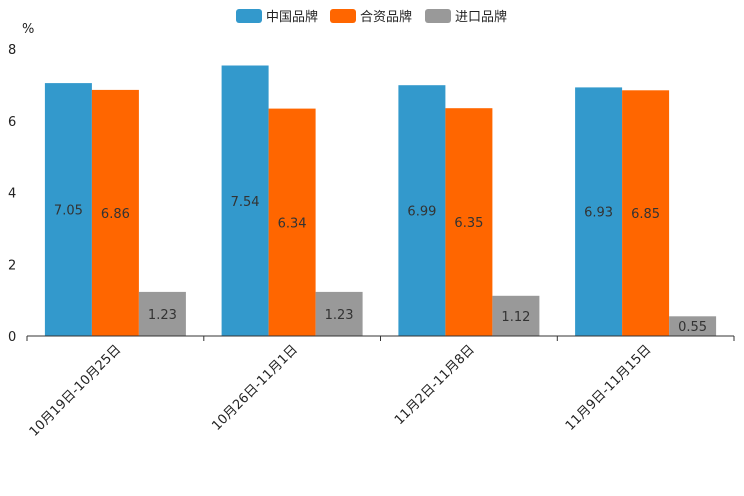 This screenshot has height=496, width=744. I want to click on data-label-series0-cat0: 7.05, so click(68, 211).